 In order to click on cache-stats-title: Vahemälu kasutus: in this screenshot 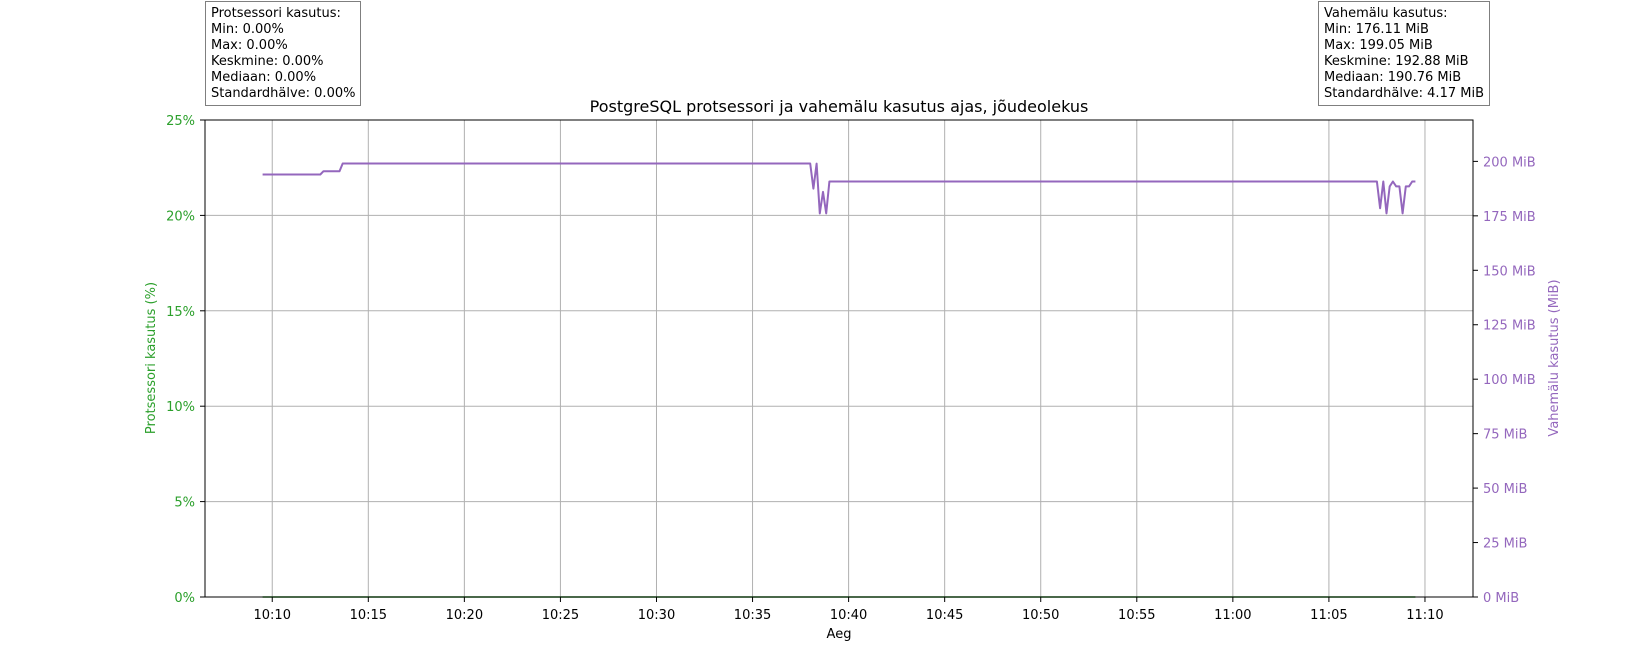, I will do `click(1386, 13)`.